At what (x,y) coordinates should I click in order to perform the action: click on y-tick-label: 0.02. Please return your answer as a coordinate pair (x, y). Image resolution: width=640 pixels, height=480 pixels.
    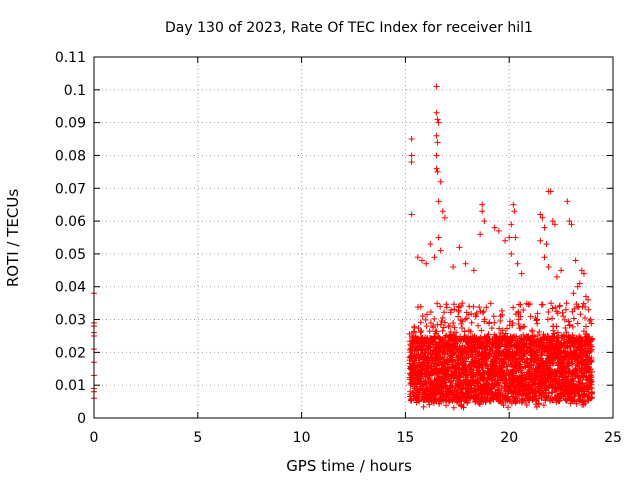
    Looking at the image, I should click on (70, 353).